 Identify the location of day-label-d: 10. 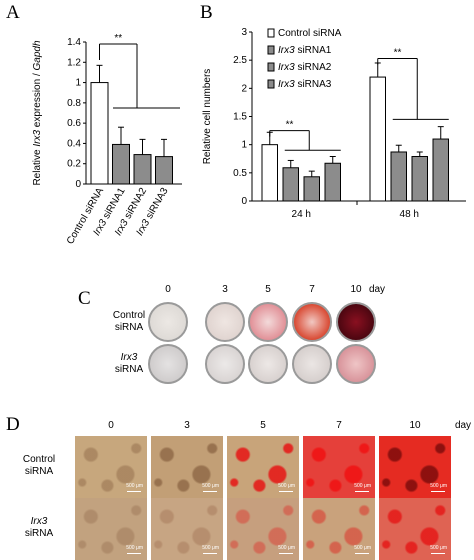
(415, 425).